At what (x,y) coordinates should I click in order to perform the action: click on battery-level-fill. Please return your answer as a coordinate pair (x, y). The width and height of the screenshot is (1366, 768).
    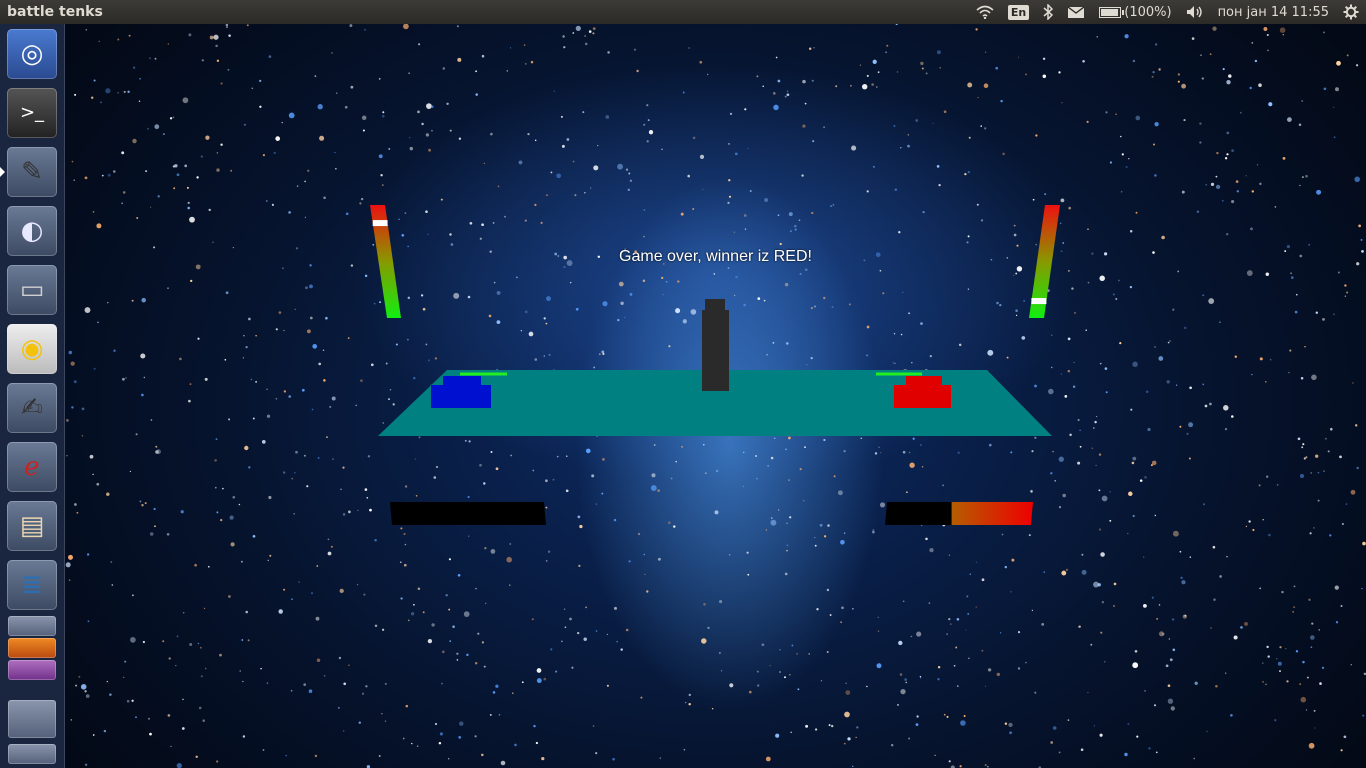
    Looking at the image, I should click on (1110, 12).